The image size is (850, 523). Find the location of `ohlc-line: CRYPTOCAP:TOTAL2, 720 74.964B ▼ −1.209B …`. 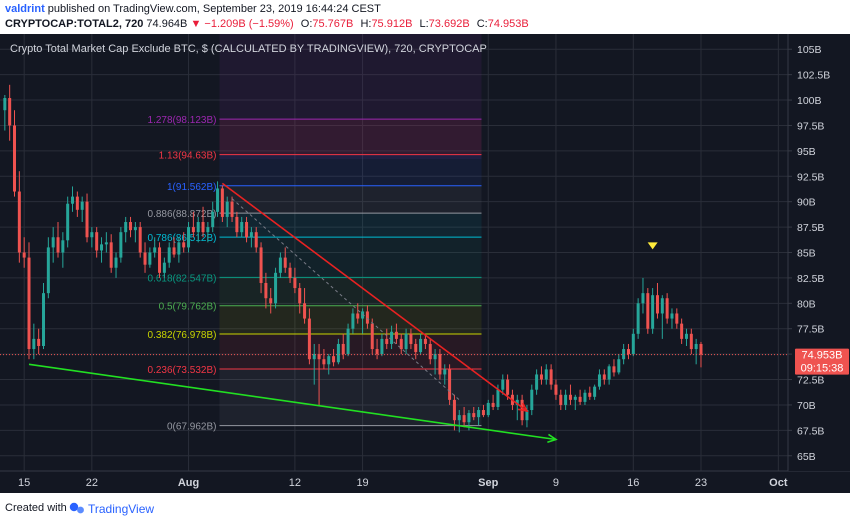

ohlc-line: CRYPTOCAP:TOTAL2, 720 74.964B ▼ −1.209B … is located at coordinates (267, 24).